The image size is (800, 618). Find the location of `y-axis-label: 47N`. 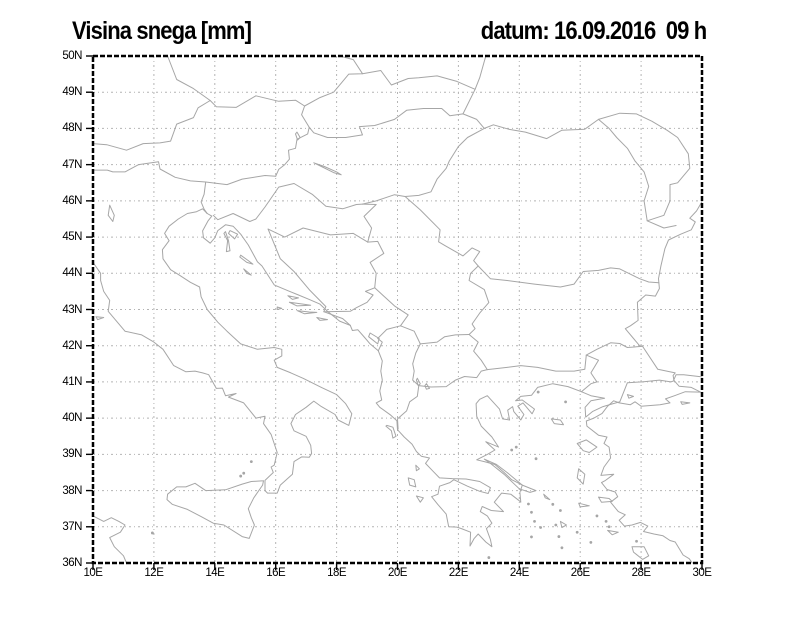

y-axis-label: 47N is located at coordinates (72, 164).